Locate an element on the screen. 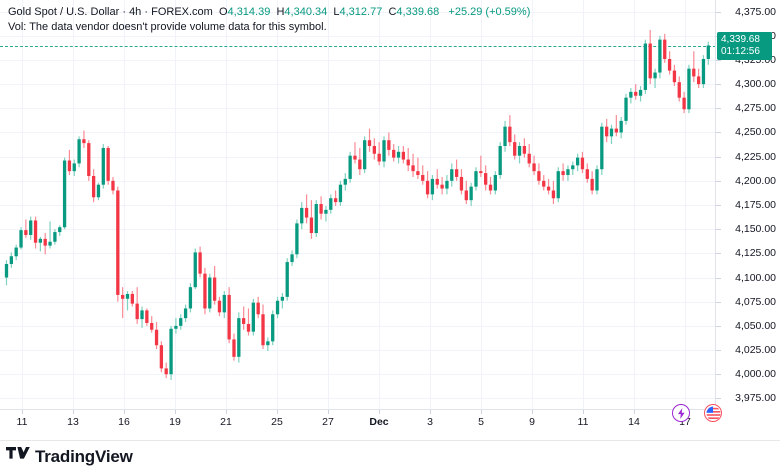 The image size is (780, 470). time-axis-label: 21 is located at coordinates (226, 422).